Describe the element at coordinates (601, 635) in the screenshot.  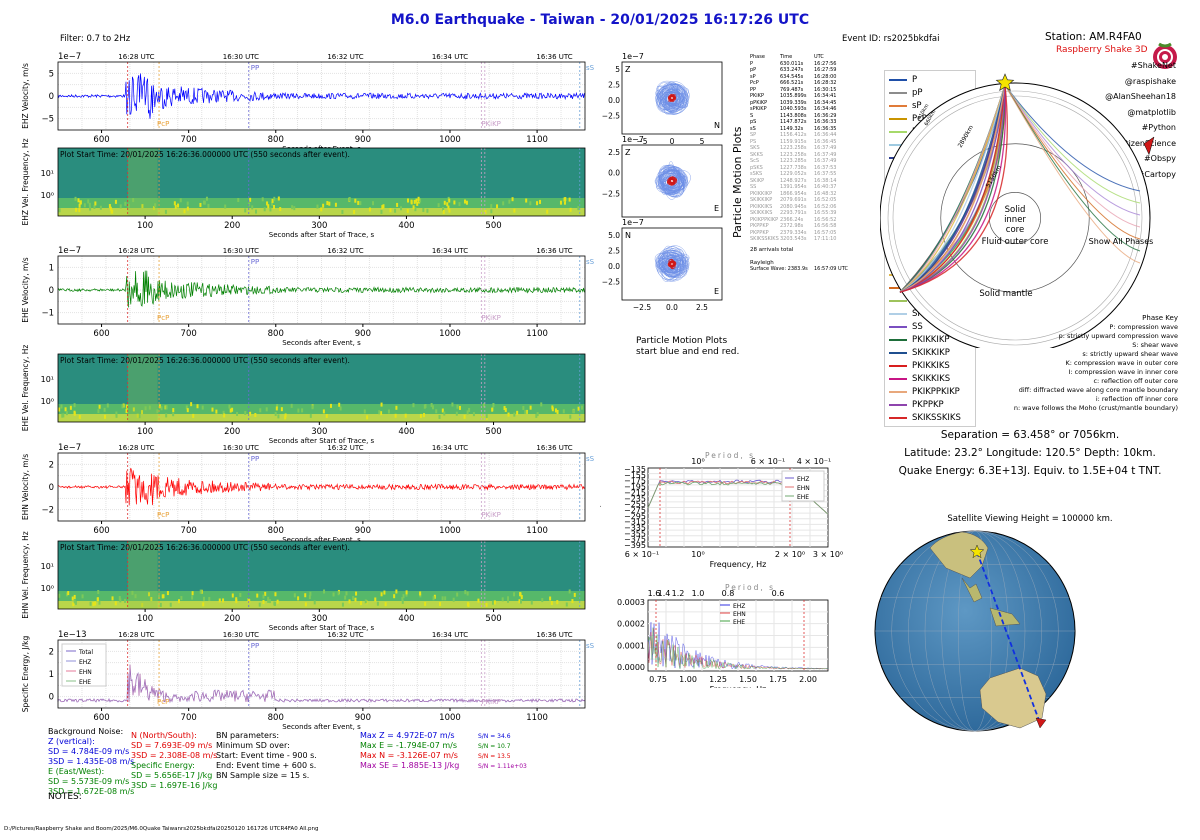
I see `y-axis-label: FFT` at that location.